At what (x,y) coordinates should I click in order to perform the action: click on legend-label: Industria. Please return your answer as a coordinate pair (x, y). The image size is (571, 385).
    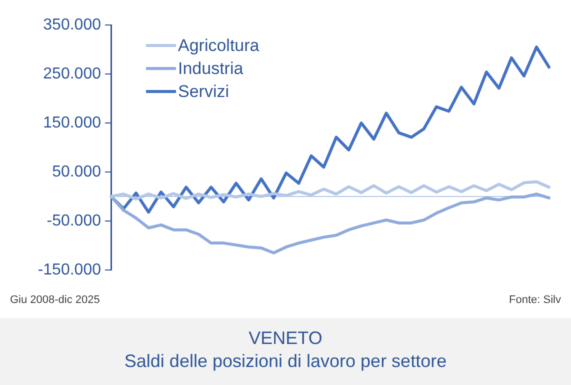
    Looking at the image, I should click on (211, 69).